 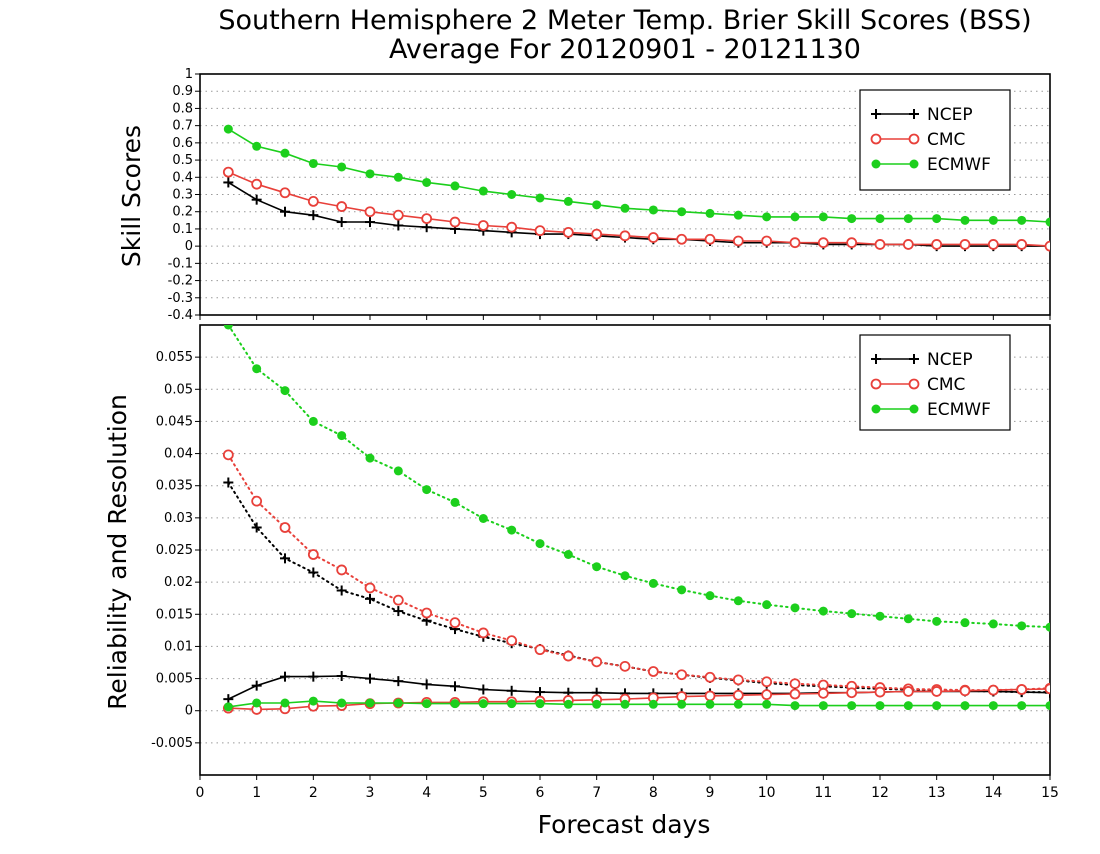 I want to click on top-y-tick-label: -0.1, so click(x=180, y=263).